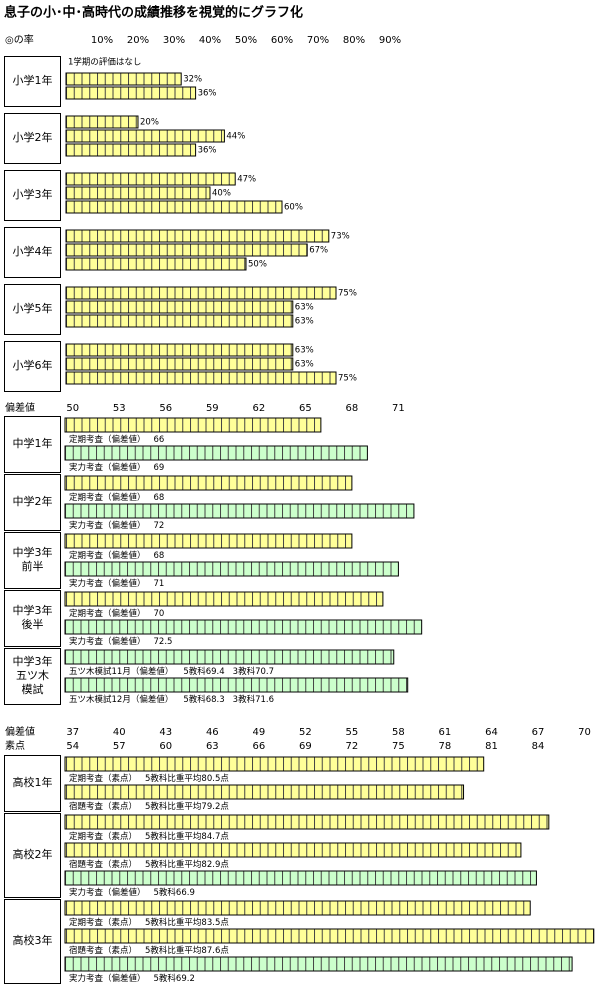 The height and width of the screenshot is (996, 600). Describe the element at coordinates (33, 80) in the screenshot. I see `group-label: 小学1年` at that location.